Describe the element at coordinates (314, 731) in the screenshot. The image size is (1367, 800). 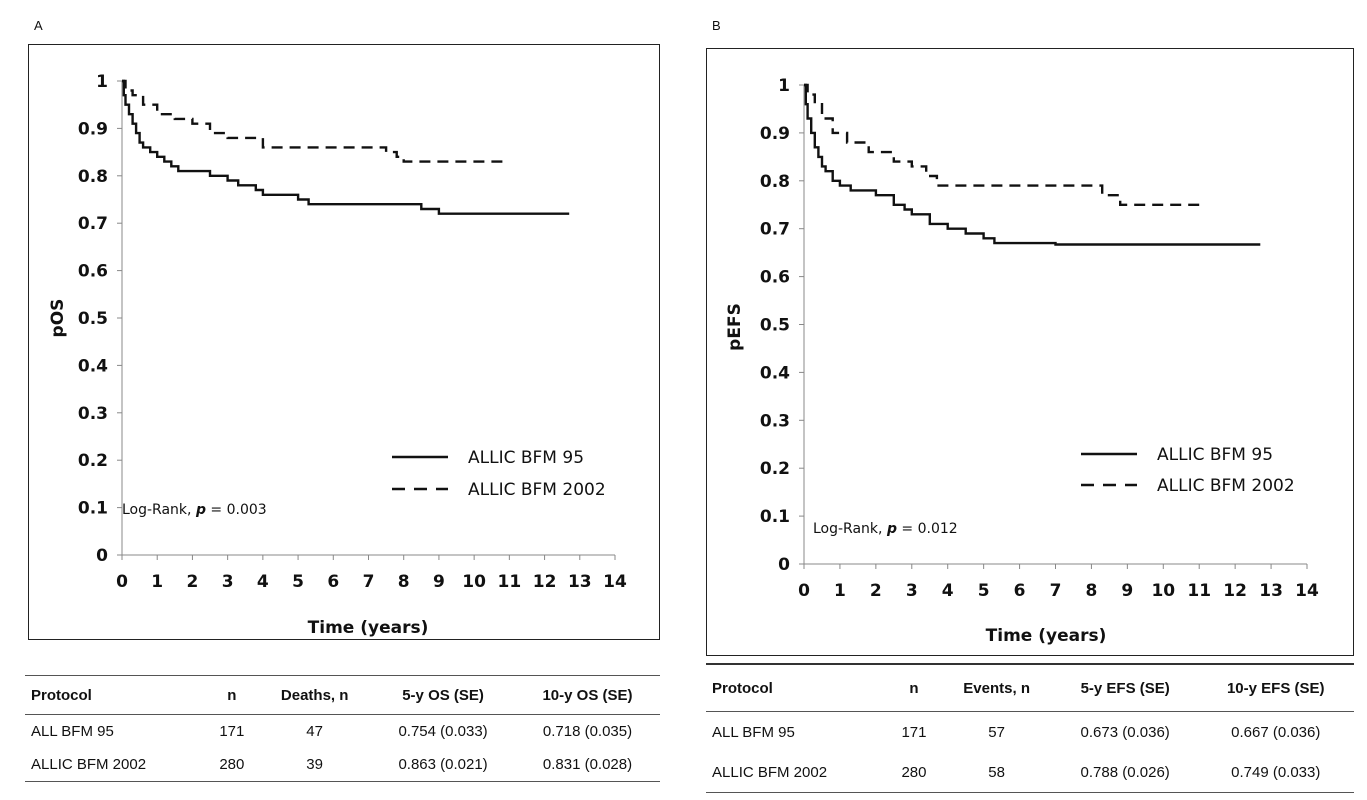
I see `table-cell: 47` at that location.